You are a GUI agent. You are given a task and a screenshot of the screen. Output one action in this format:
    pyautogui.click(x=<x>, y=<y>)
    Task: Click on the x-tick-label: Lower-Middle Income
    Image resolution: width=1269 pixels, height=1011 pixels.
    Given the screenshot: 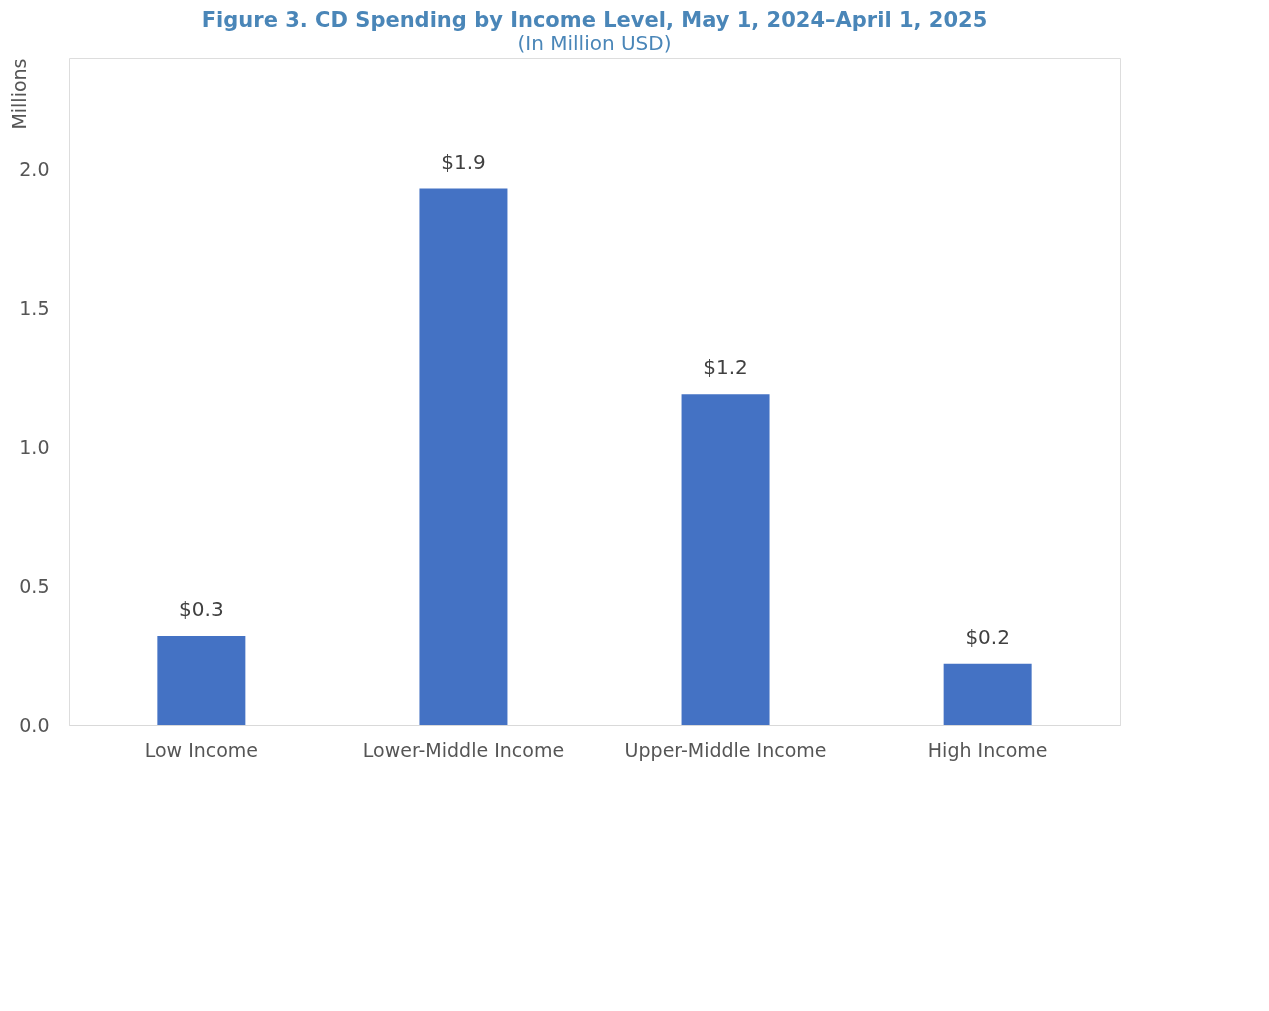 What is the action you would take?
    pyautogui.click(x=463, y=749)
    